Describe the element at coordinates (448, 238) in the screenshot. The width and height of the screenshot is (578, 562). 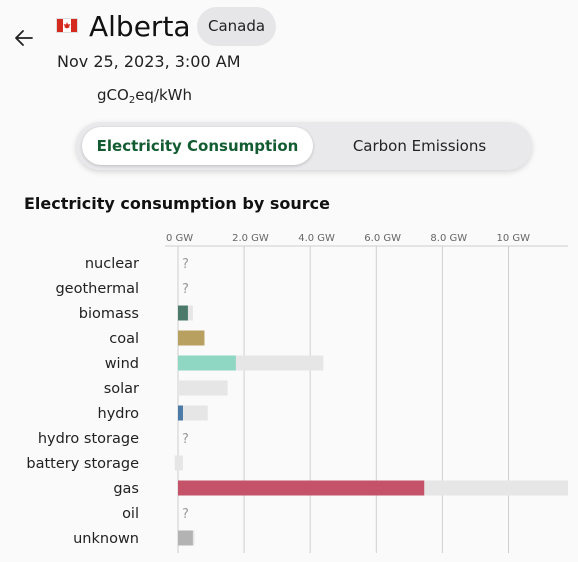
I see `x-tick-label: 8.0 GW` at that location.